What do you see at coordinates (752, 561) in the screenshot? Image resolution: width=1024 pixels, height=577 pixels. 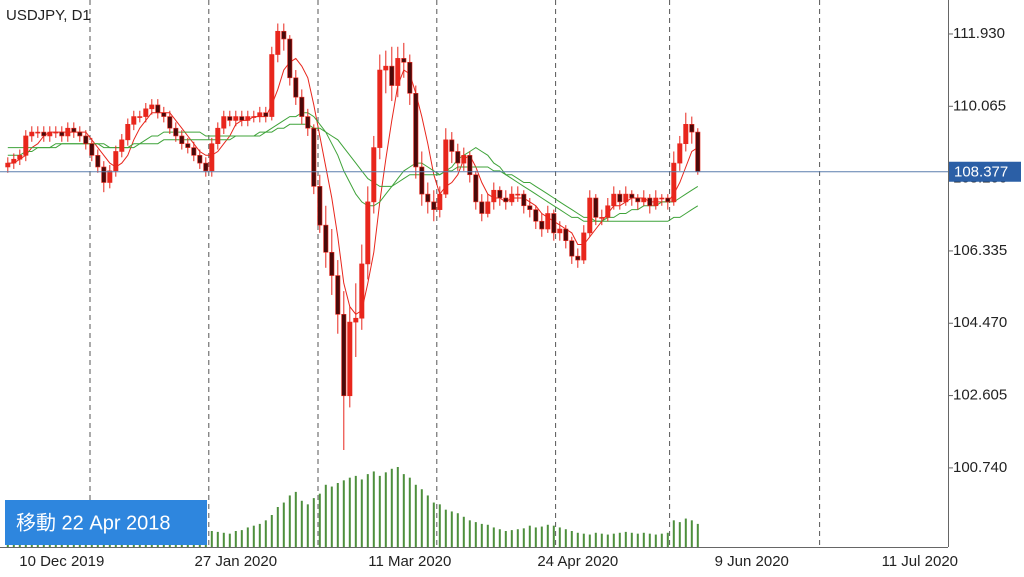 I see `x-tick-label: 9 Jun 2020` at bounding box center [752, 561].